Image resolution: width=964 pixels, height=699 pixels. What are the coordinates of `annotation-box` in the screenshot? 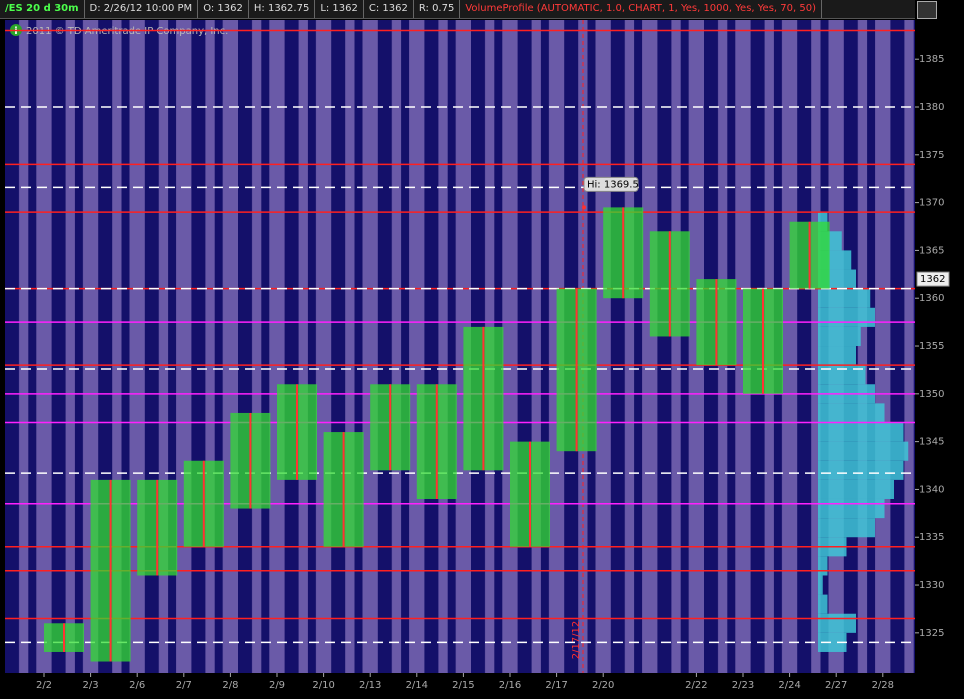 It's located at (611, 184).